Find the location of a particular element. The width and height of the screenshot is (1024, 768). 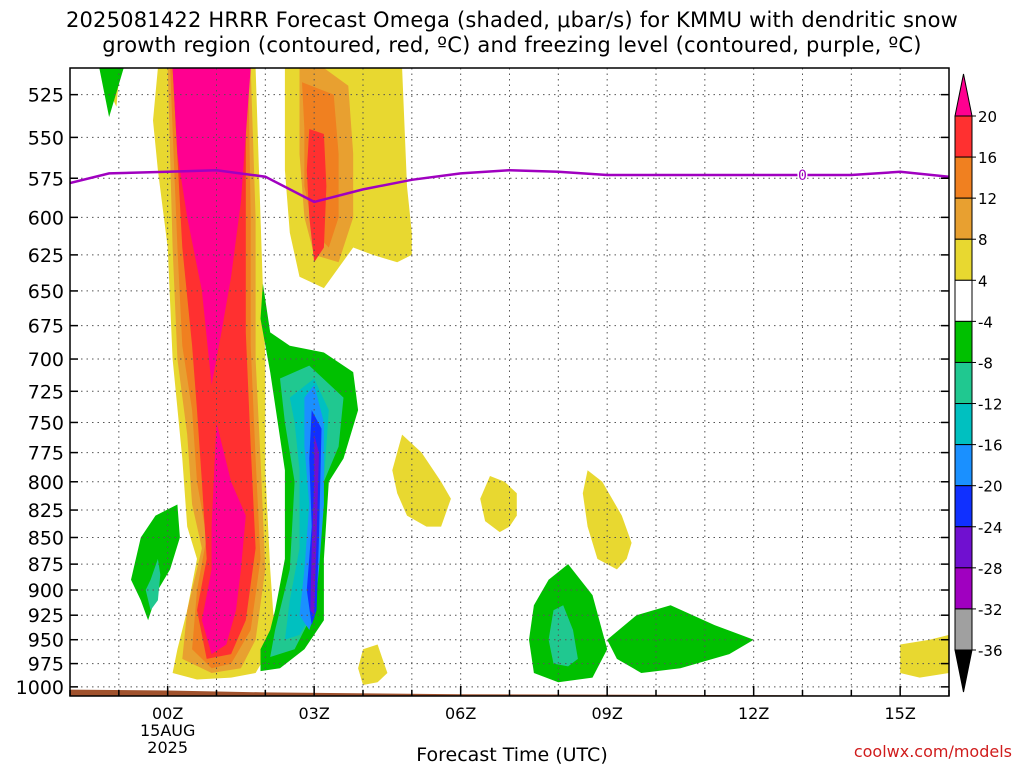

colorbar-label-4: 4 is located at coordinates (983, 281).